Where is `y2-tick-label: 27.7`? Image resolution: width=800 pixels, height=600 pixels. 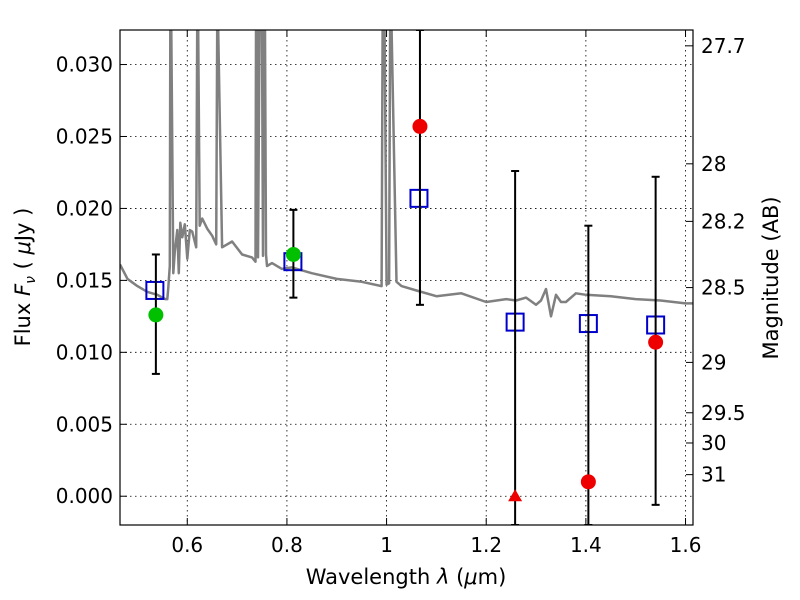
y2-tick-label: 27.7 is located at coordinates (723, 46).